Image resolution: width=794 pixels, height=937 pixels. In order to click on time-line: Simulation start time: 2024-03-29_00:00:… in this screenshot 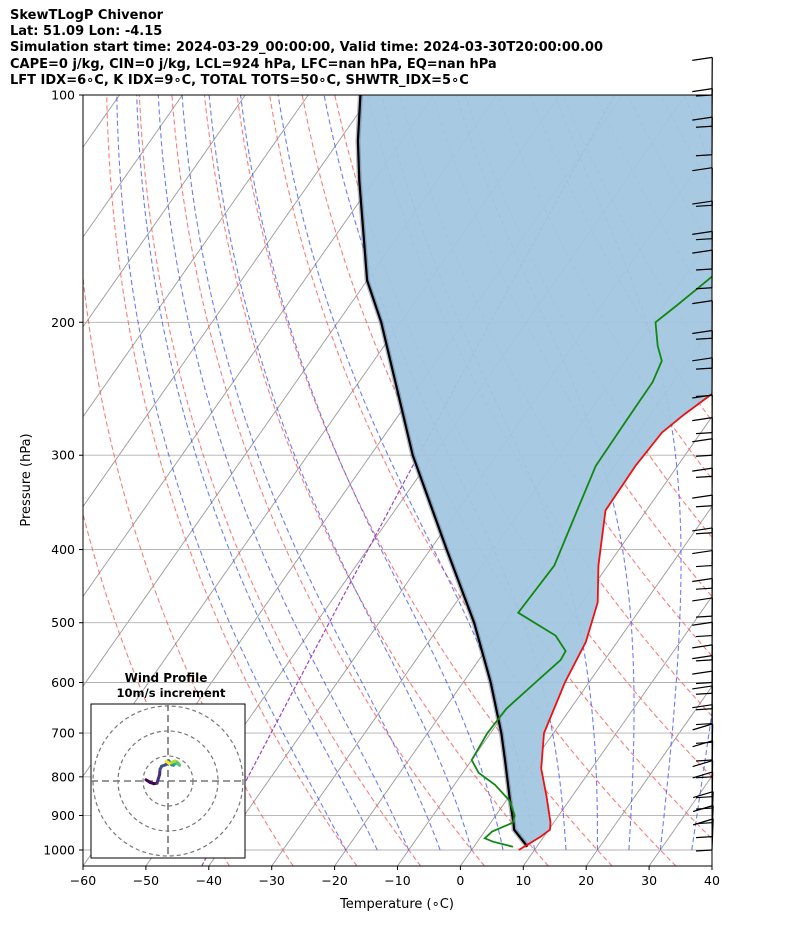, I will do `click(306, 48)`.